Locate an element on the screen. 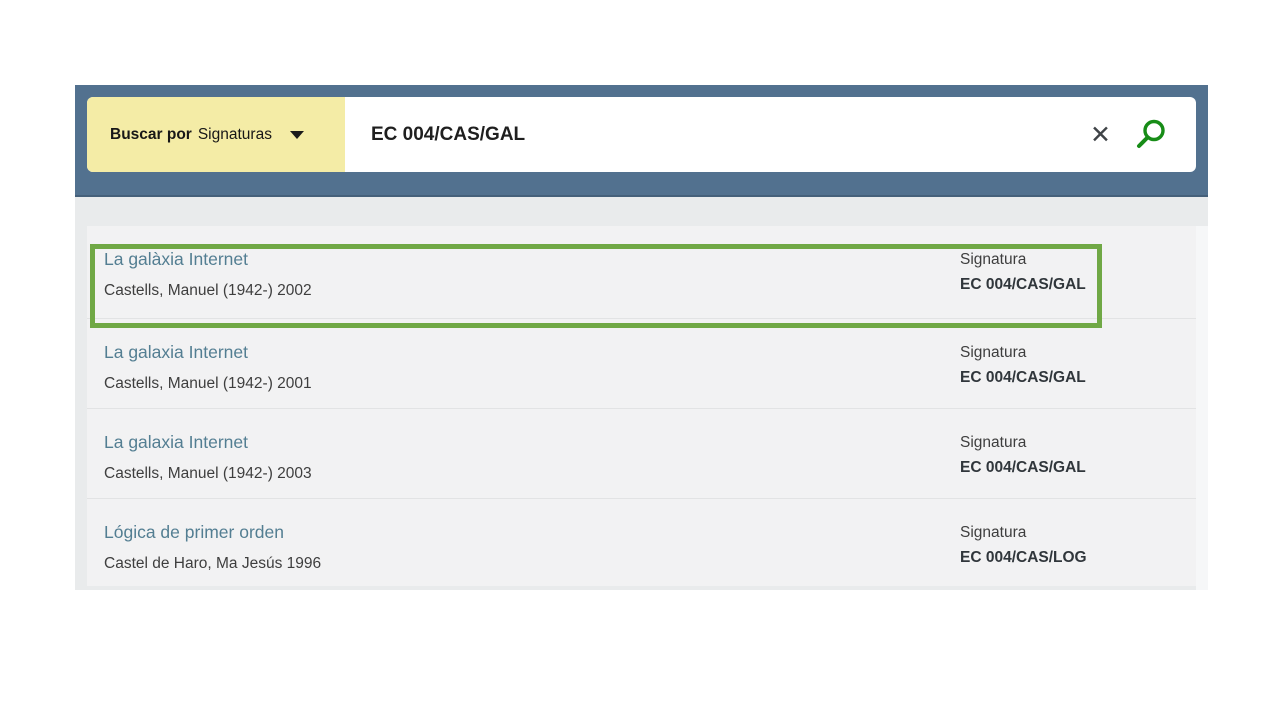  search-header-bar: Buscar por Signaturas ✕ is located at coordinates (641, 141).